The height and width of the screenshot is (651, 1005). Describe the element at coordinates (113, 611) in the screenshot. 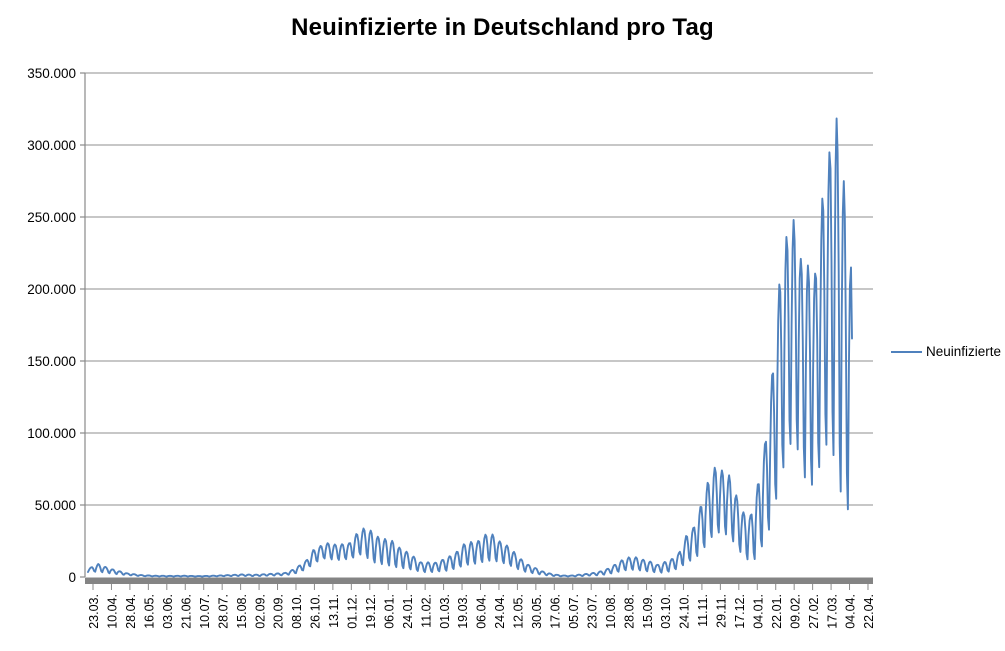

I see `x-tick-label: 10.04.` at that location.